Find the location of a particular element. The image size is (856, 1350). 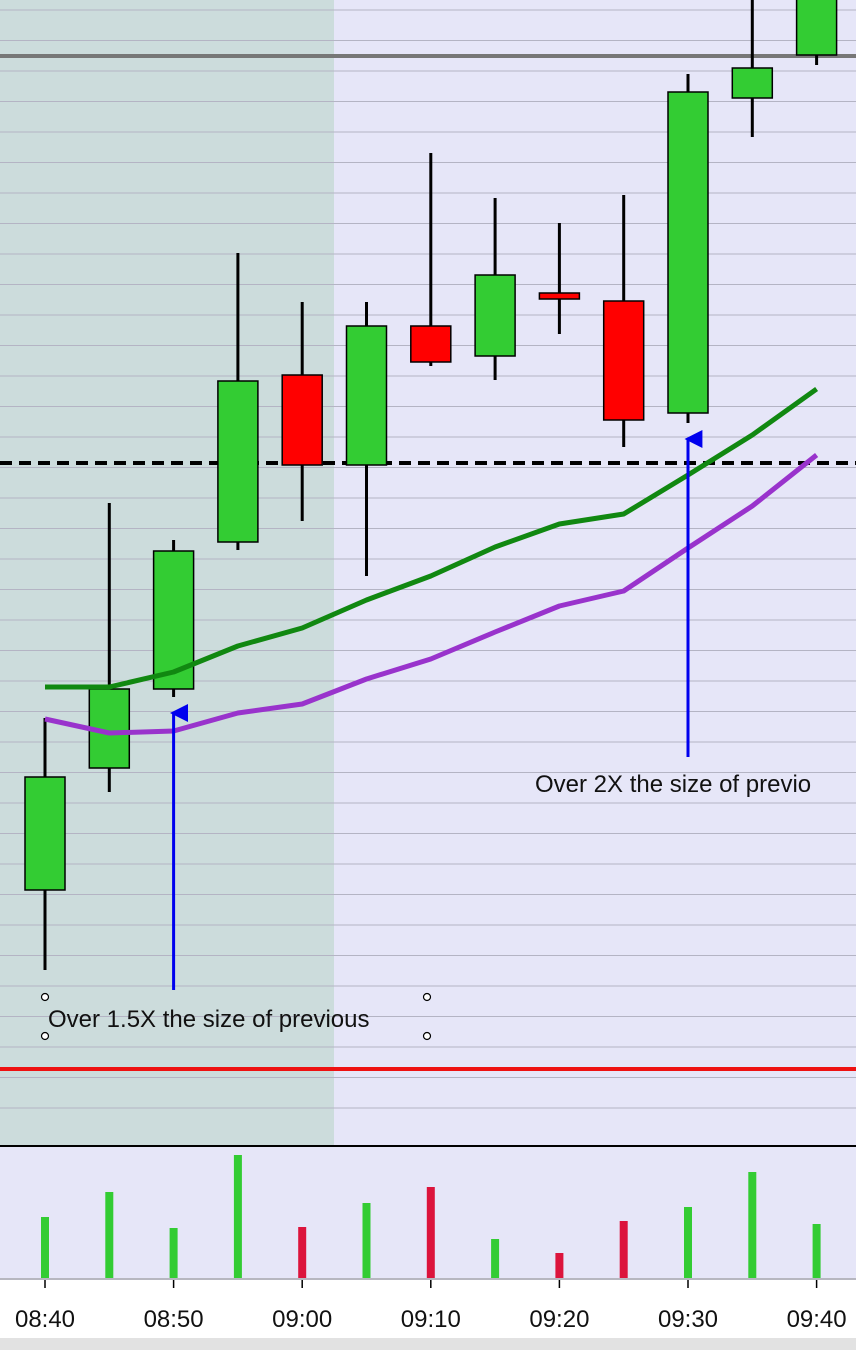

x-tick-label: 08:50 is located at coordinates (174, 1319).